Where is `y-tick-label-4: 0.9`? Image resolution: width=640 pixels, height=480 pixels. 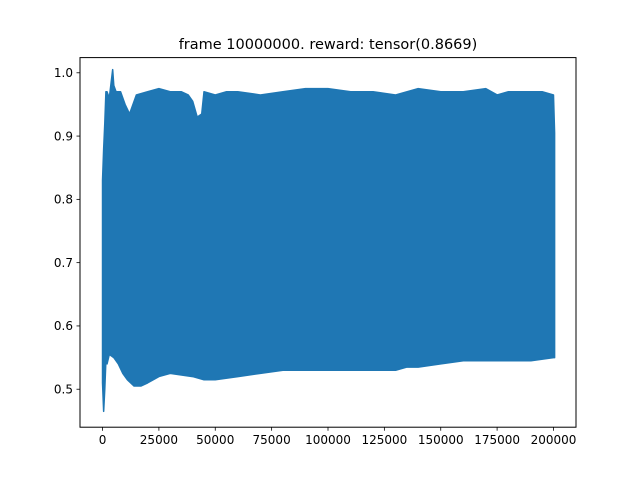 y-tick-label-4: 0.9 is located at coordinates (63, 136).